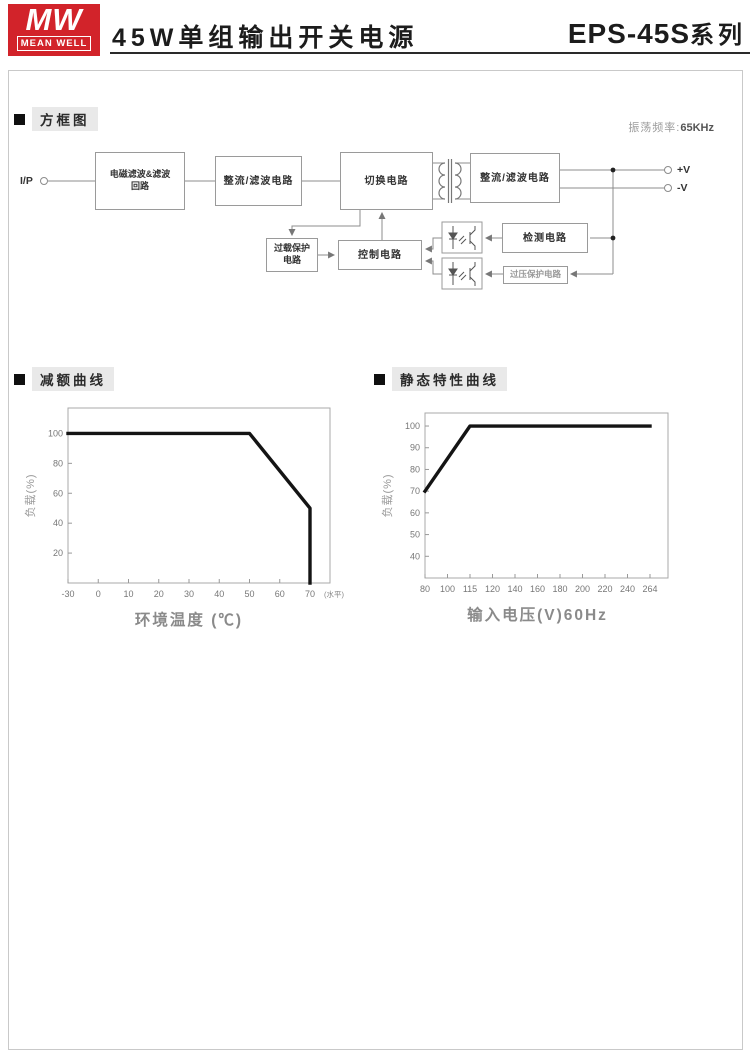 Image resolution: width=750 pixels, height=1057 pixels. Describe the element at coordinates (559, 589) in the screenshot. I see `x-tick-label: 180` at that location.